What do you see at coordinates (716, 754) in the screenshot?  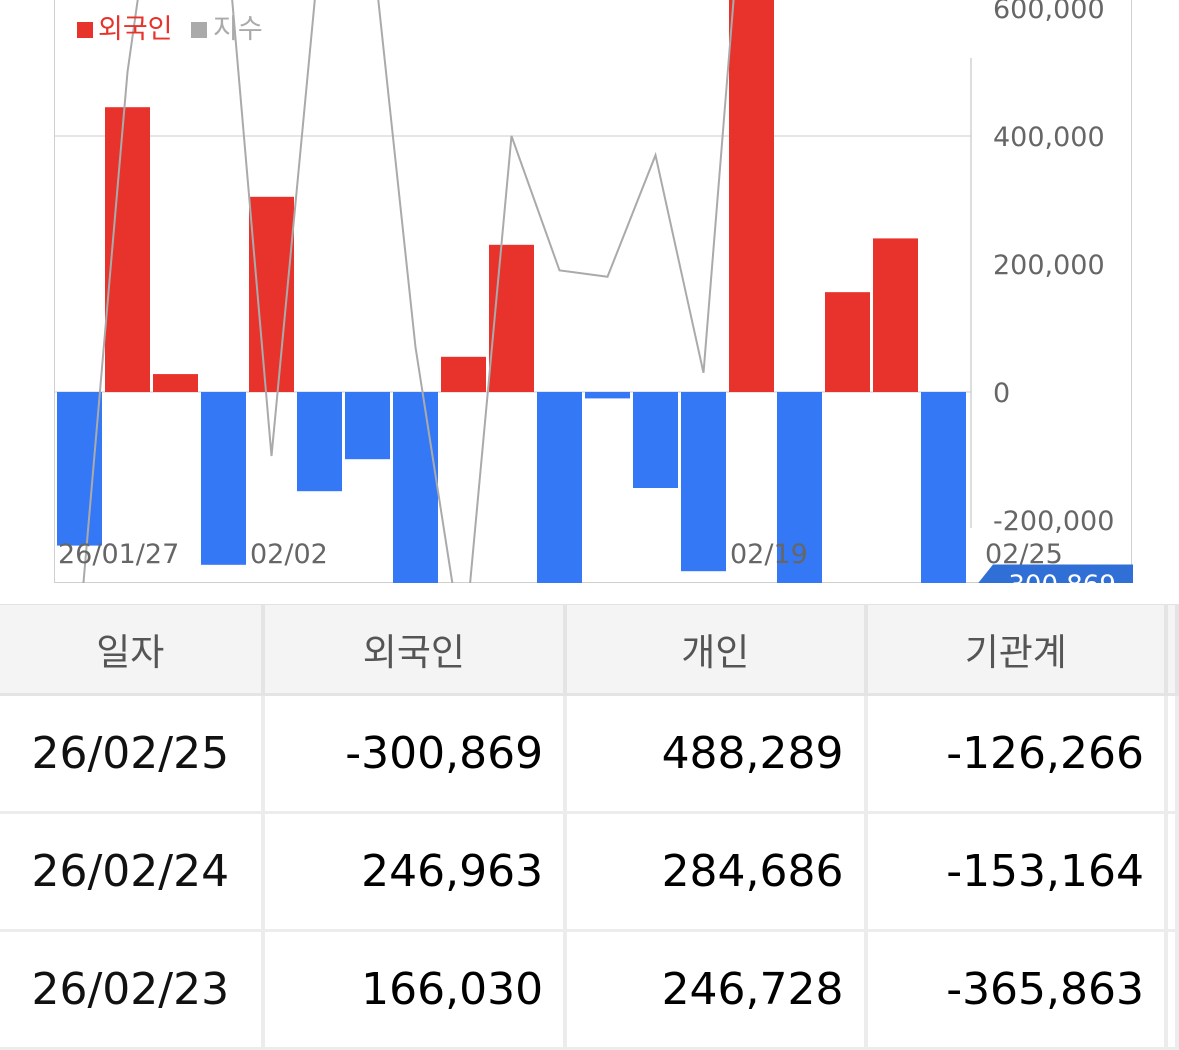 I see `cell-individual: 488,289` at bounding box center [716, 754].